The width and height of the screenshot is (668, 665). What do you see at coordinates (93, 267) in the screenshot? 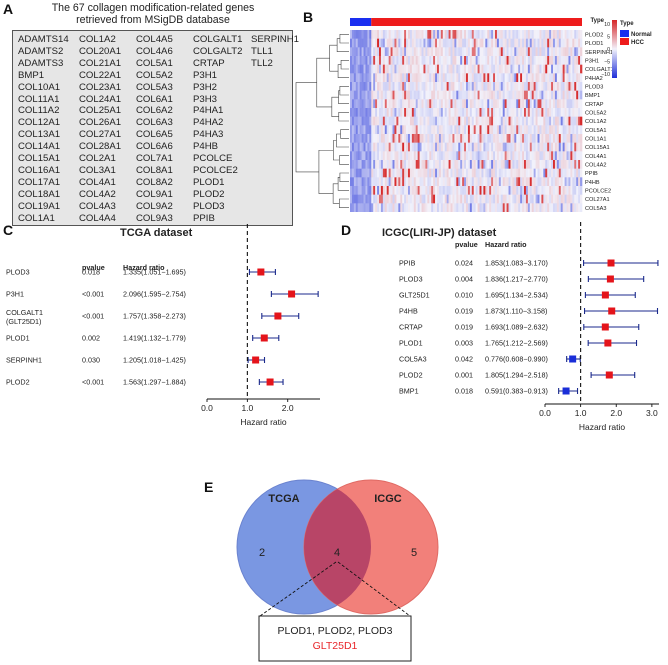
I see `pvalue-header: pvalue` at bounding box center [93, 267].